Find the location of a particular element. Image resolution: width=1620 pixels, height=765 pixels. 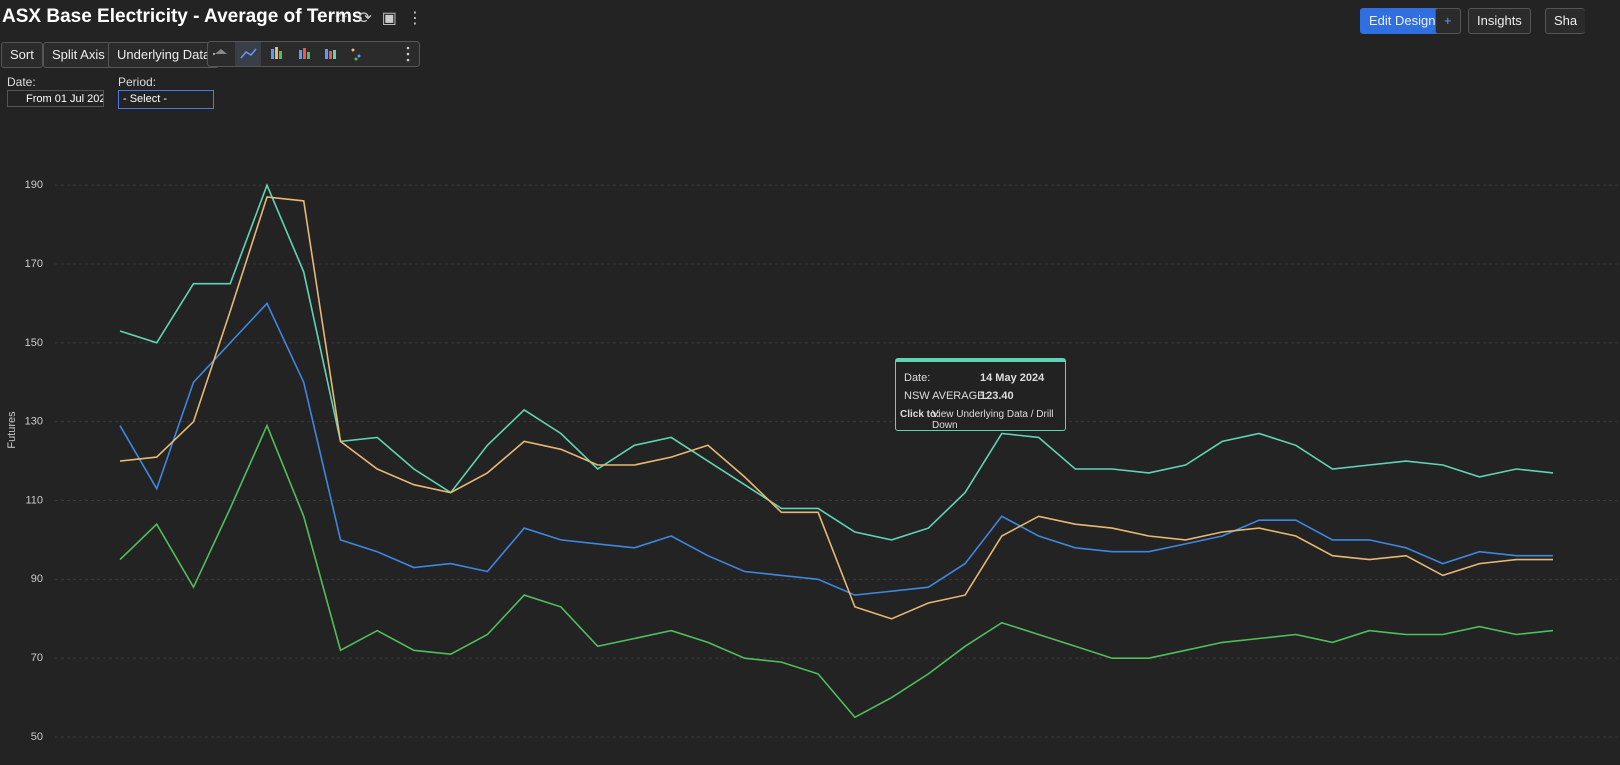

tooltip-click-text: View Underlying Data / Drill Down is located at coordinates (993, 420).